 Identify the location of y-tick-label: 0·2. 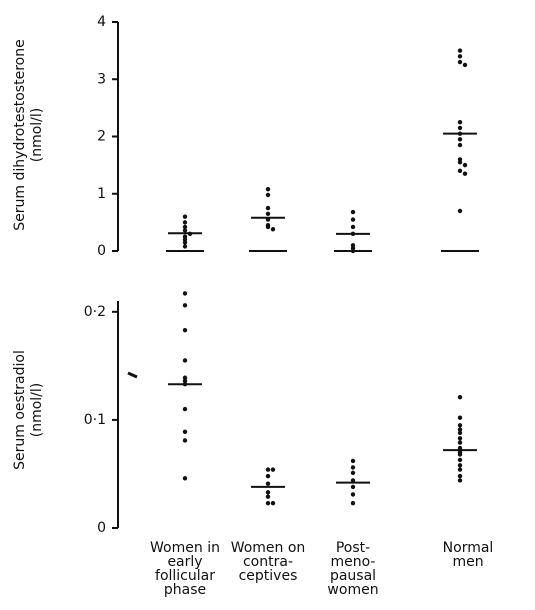
(95, 312).